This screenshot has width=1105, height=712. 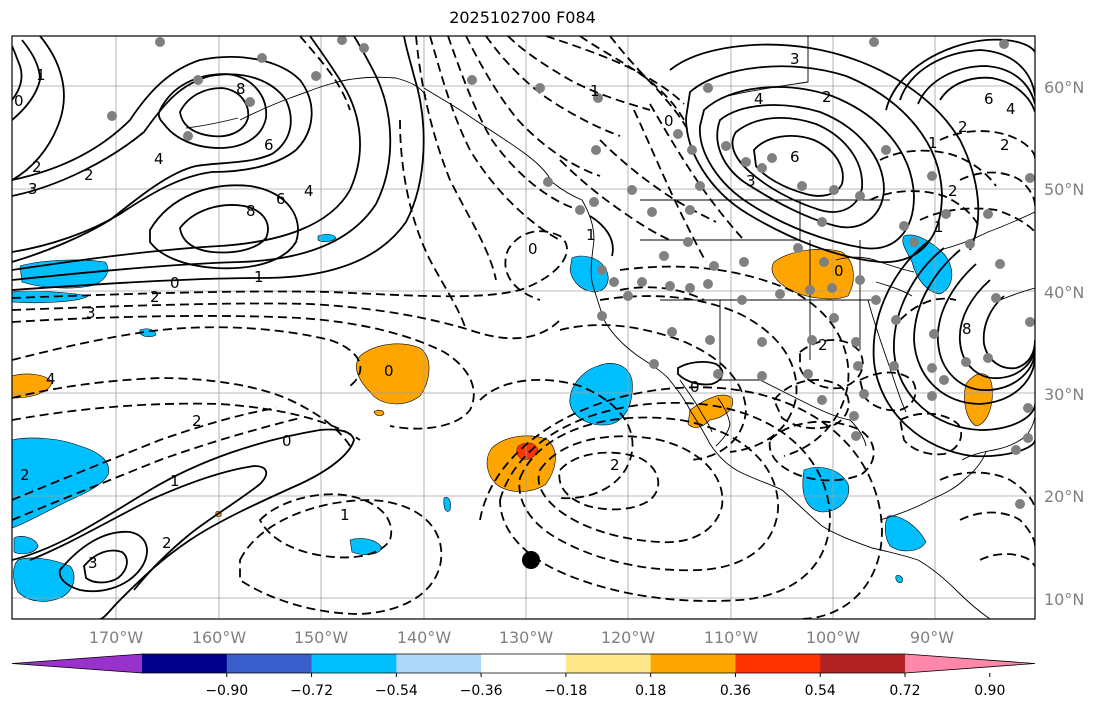 I want to click on location-marker, so click(x=531, y=560).